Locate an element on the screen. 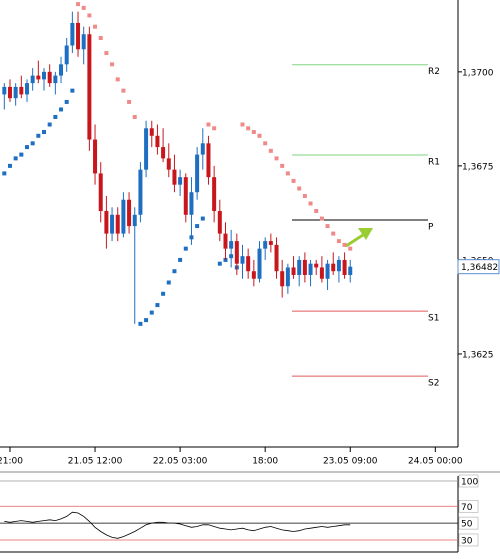  x-tick-label: 21:00 is located at coordinates (11, 462).